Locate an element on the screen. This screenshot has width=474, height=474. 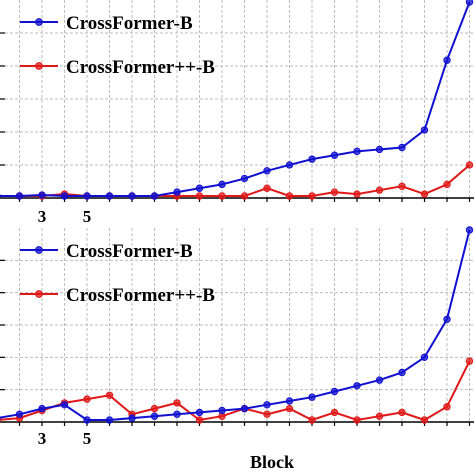
series-crossformer-pp-b is located at coordinates (237, 390).